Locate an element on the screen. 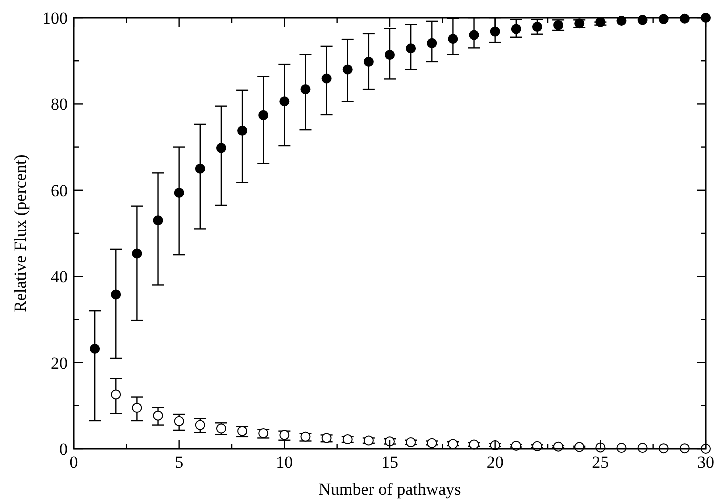 Image resolution: width=720 pixels, height=502 pixels. x-tick-label: 30 is located at coordinates (706, 462).